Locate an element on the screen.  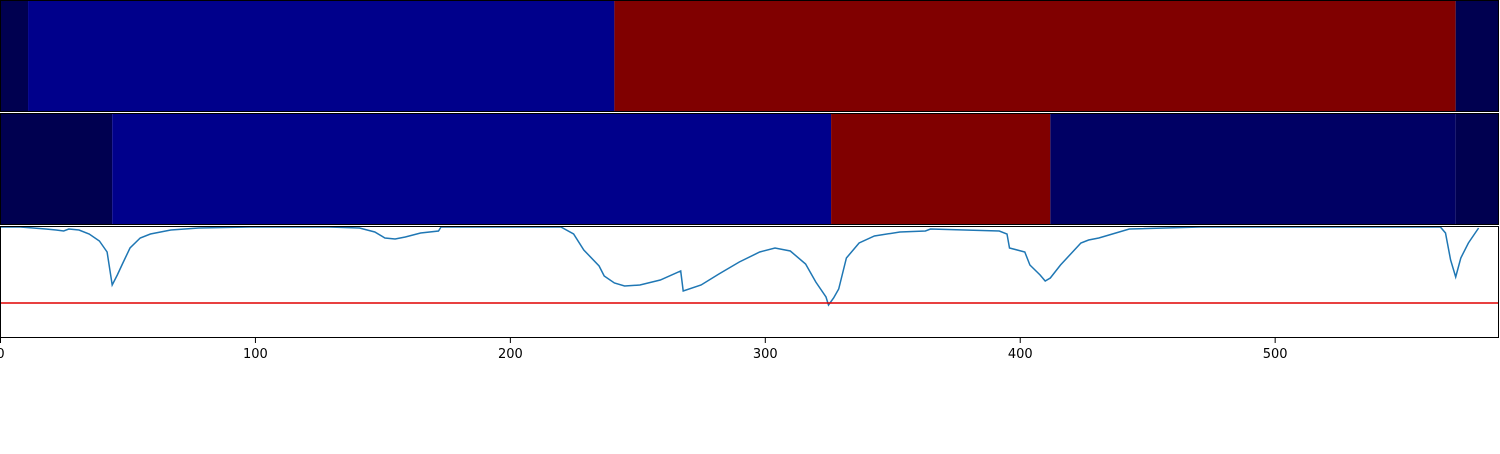
x-tick-label: 0 is located at coordinates (2, 354).